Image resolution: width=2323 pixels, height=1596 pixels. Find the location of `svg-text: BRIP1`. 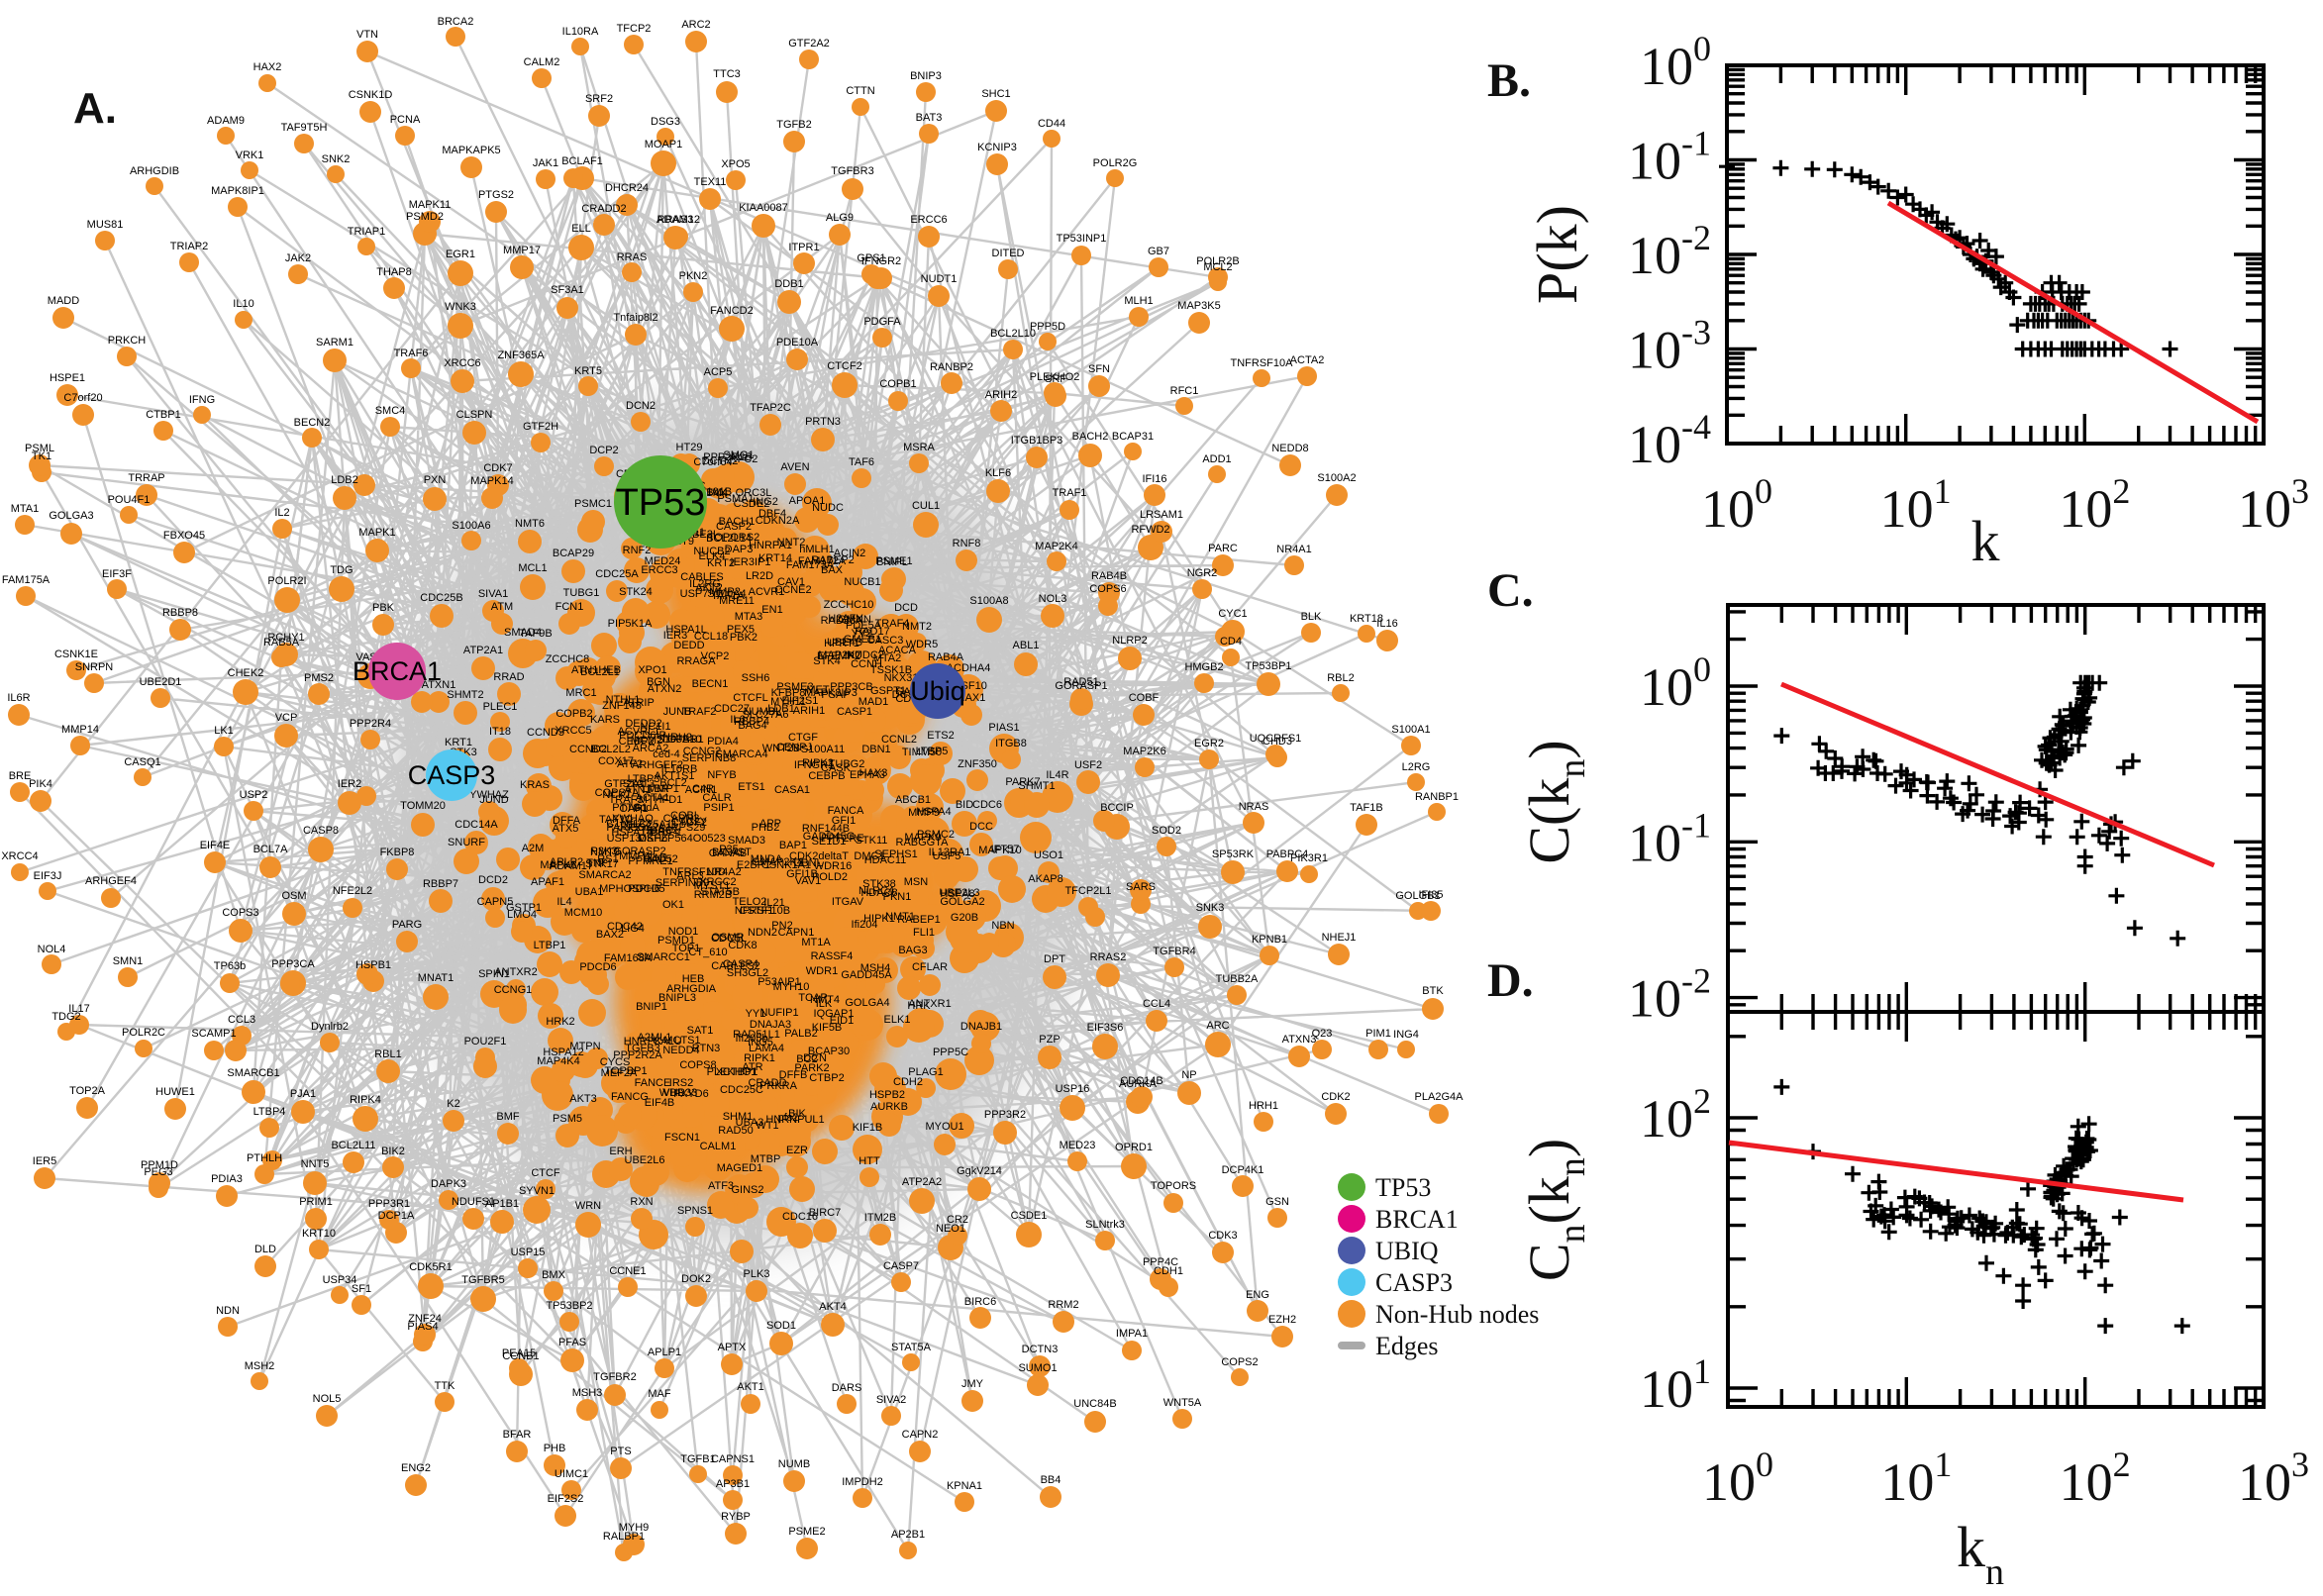

svg-text: BRIP1 is located at coordinates (667, 833).